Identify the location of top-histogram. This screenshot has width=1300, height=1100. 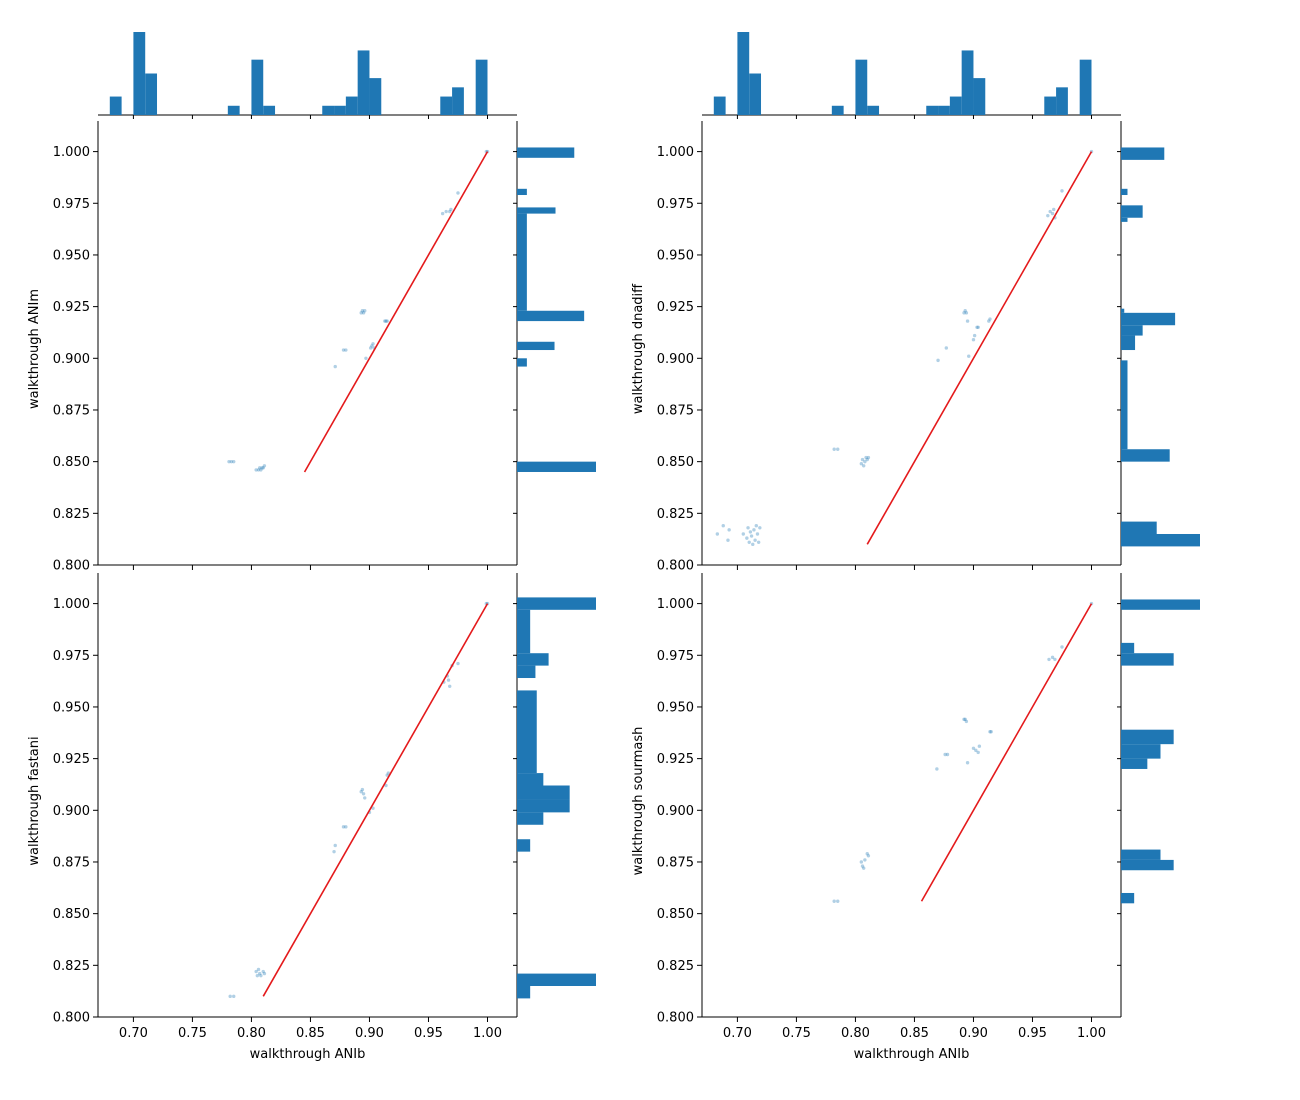
(307, 75).